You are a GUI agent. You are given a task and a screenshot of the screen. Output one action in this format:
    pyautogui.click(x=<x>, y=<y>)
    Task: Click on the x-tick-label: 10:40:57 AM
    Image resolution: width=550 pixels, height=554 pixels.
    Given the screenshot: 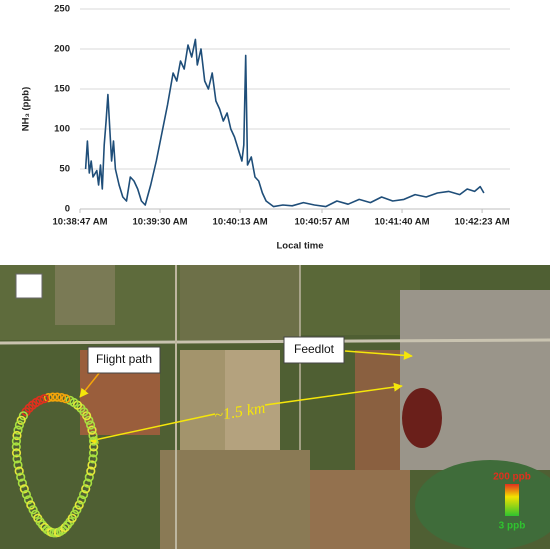 What is the action you would take?
    pyautogui.click(x=321, y=222)
    